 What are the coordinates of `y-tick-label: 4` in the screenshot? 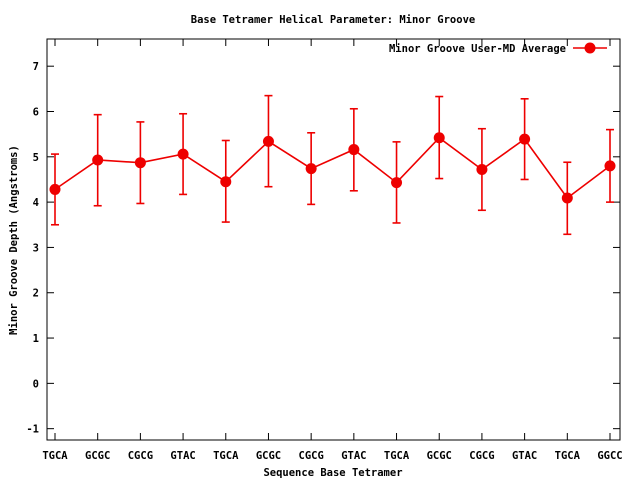 It's located at (36, 203).